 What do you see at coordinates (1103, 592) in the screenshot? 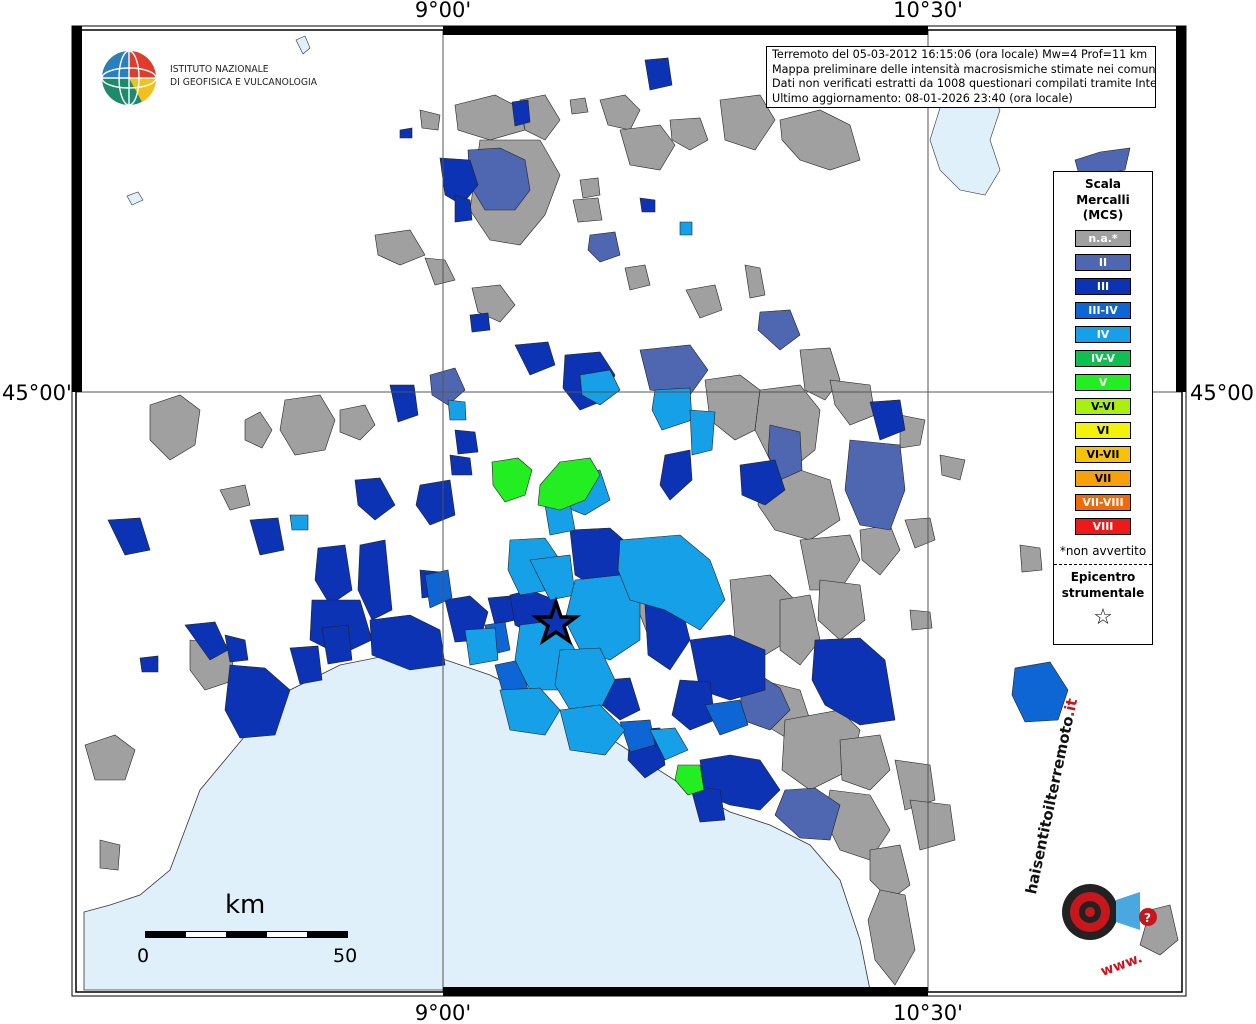
I see `legend-epicenter-line2: strumentale` at bounding box center [1103, 592].